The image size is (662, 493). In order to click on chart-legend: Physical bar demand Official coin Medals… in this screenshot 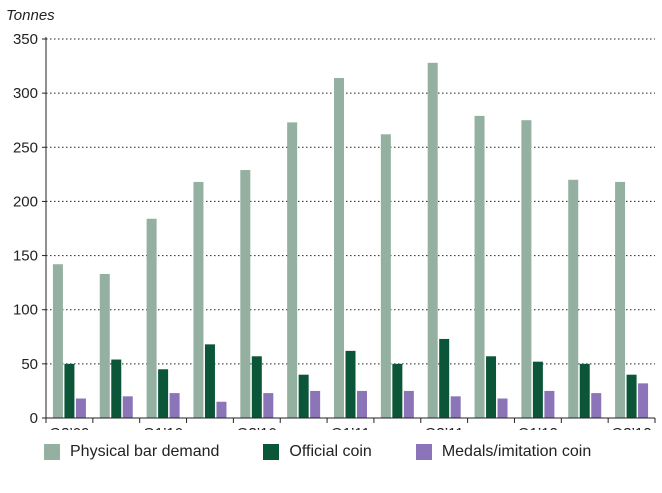, I will do `click(349, 452)`.